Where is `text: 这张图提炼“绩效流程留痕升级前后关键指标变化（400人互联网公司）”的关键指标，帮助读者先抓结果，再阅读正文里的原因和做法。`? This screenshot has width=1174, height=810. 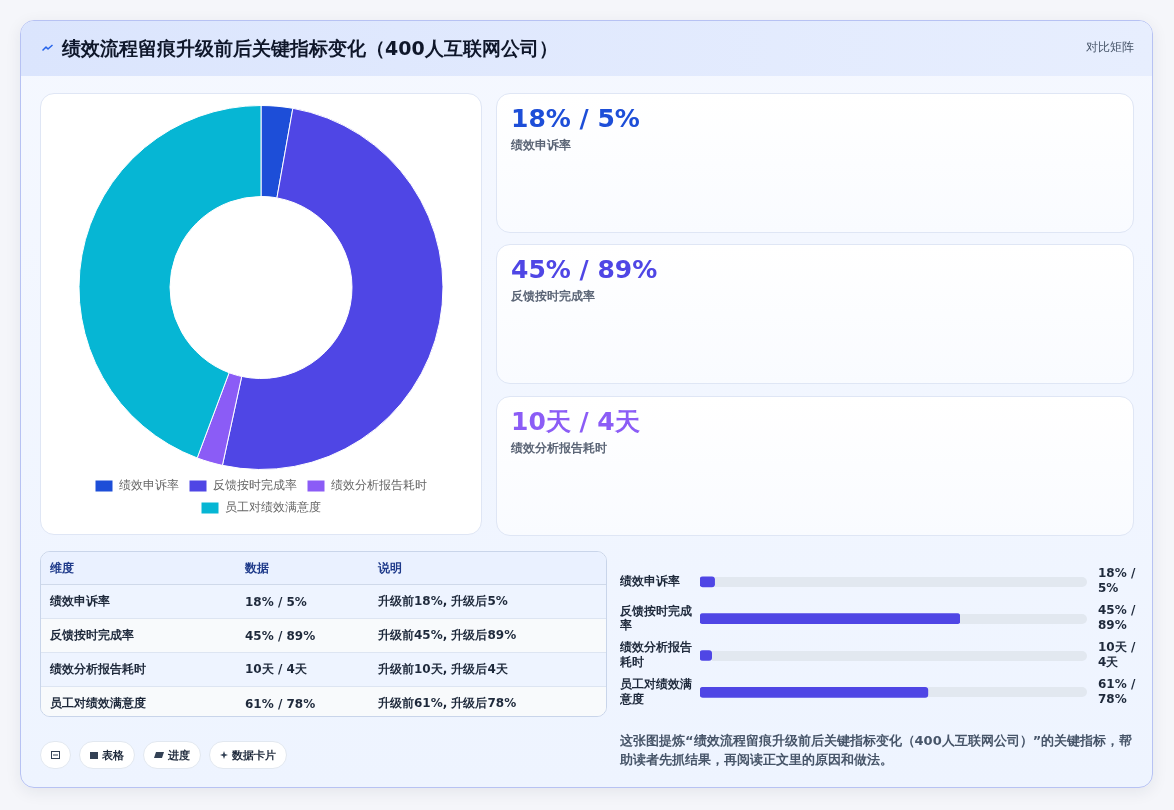 text: 这张图提炼“绩效流程留痕升级前后关键指标变化（400人互联网公司）”的关键指标，帮助读者先抓结果，再阅读正文里的原因和做法。 is located at coordinates (877, 750).